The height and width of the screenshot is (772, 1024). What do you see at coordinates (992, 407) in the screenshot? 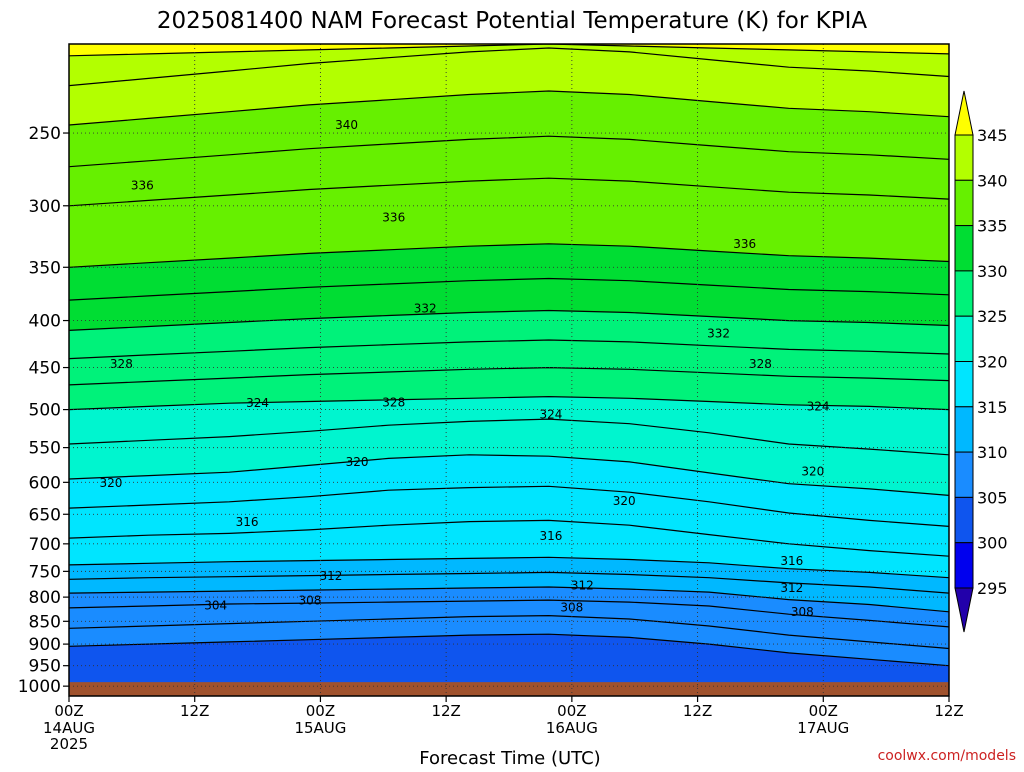
I see `colorbar-tick-315: 315` at bounding box center [992, 407].